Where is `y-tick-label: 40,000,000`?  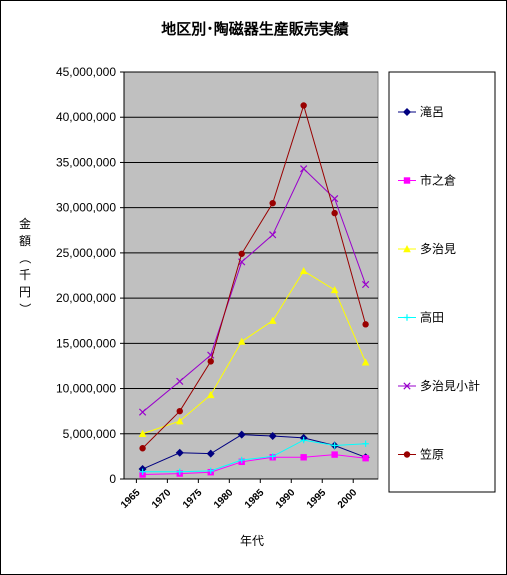 y-tick-label: 40,000,000 is located at coordinates (86, 117).